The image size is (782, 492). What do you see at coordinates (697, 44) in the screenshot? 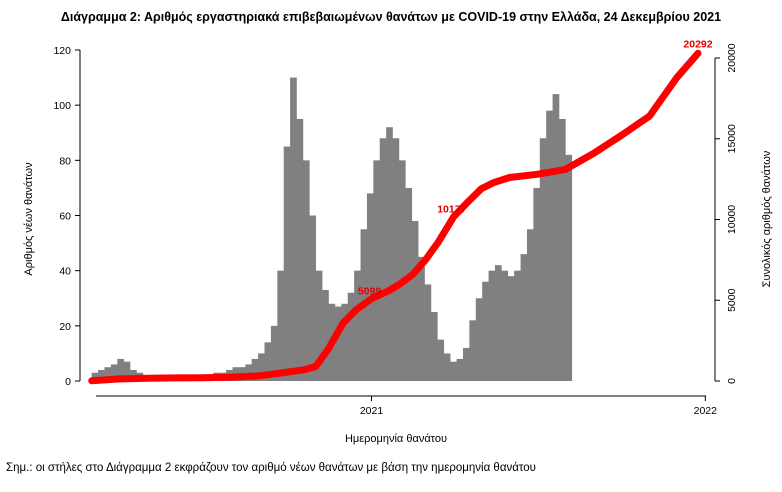
I see `line-value-label: 20292` at bounding box center [697, 44].